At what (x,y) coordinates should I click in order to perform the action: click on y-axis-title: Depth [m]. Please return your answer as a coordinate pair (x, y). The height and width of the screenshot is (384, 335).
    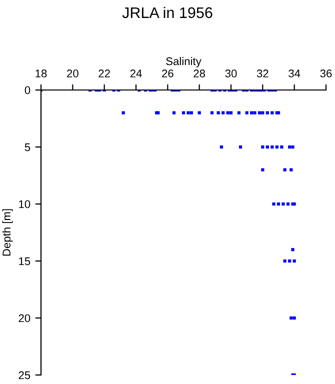
    Looking at the image, I should click on (7, 232).